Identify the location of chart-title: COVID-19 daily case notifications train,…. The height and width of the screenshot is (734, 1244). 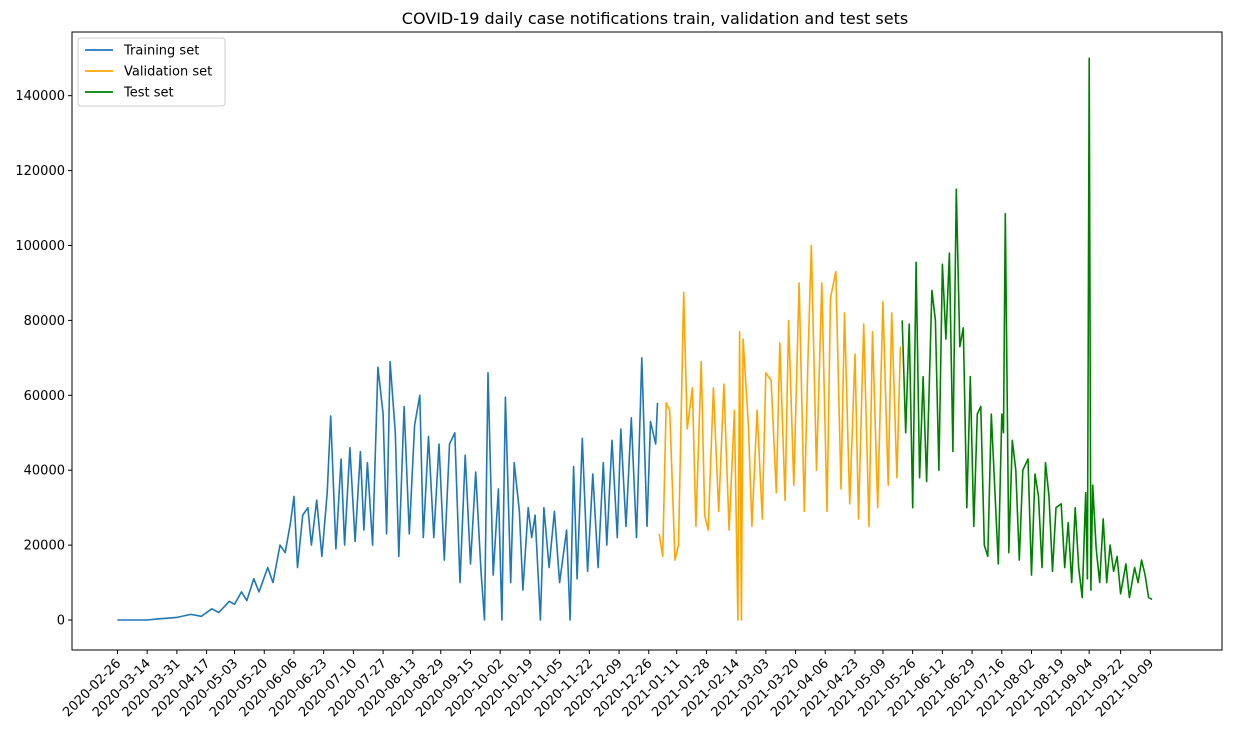
(655, 18).